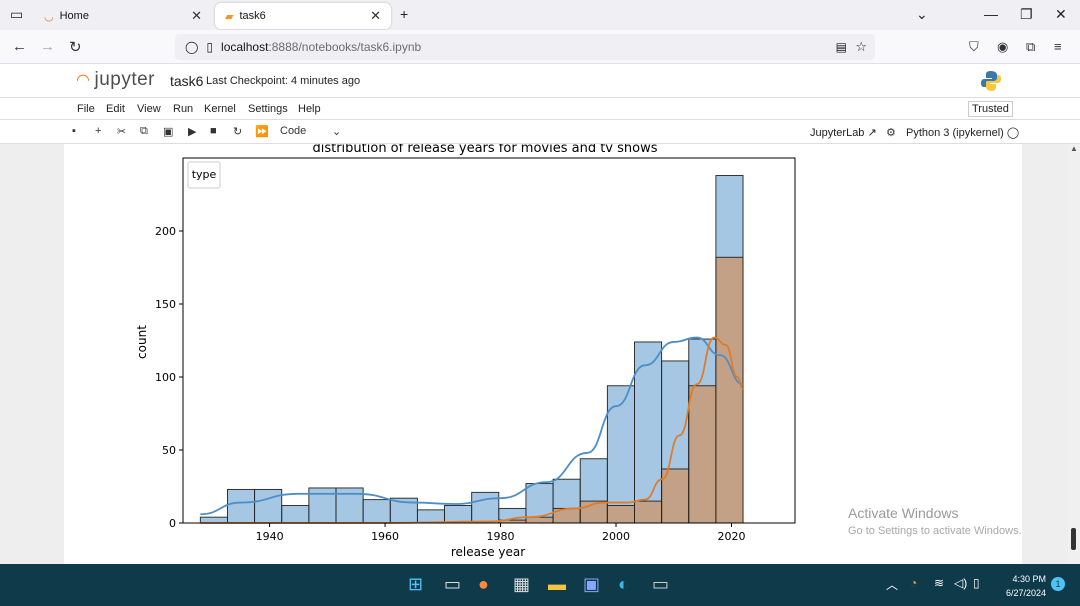 Image resolution: width=1080 pixels, height=606 pixels. I want to click on browser-tab-strip: ▭ ◡ Home ✕ ▰ task6 ✕ + ⌄ — ❐ ✕, so click(540, 15).